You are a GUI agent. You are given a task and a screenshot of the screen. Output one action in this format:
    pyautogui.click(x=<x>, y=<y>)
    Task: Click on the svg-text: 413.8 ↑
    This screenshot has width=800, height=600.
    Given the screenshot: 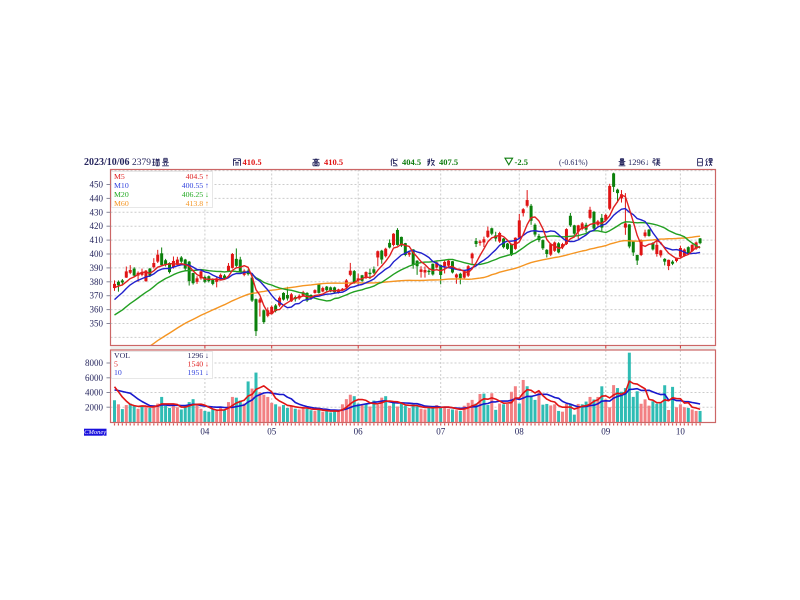 What is the action you would take?
    pyautogui.click(x=197, y=203)
    